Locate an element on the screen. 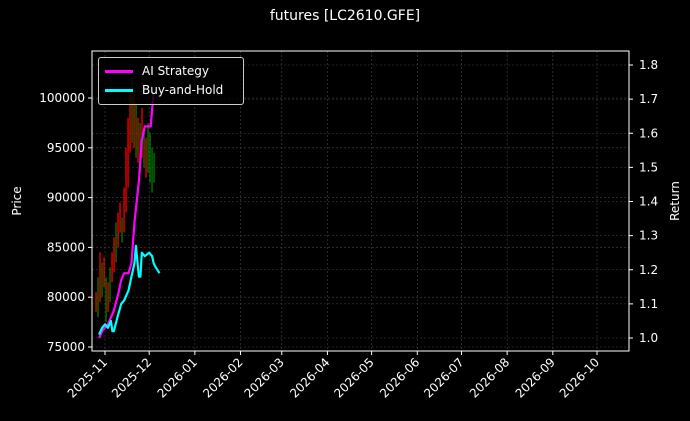  candlesticks is located at coordinates (125, 200).